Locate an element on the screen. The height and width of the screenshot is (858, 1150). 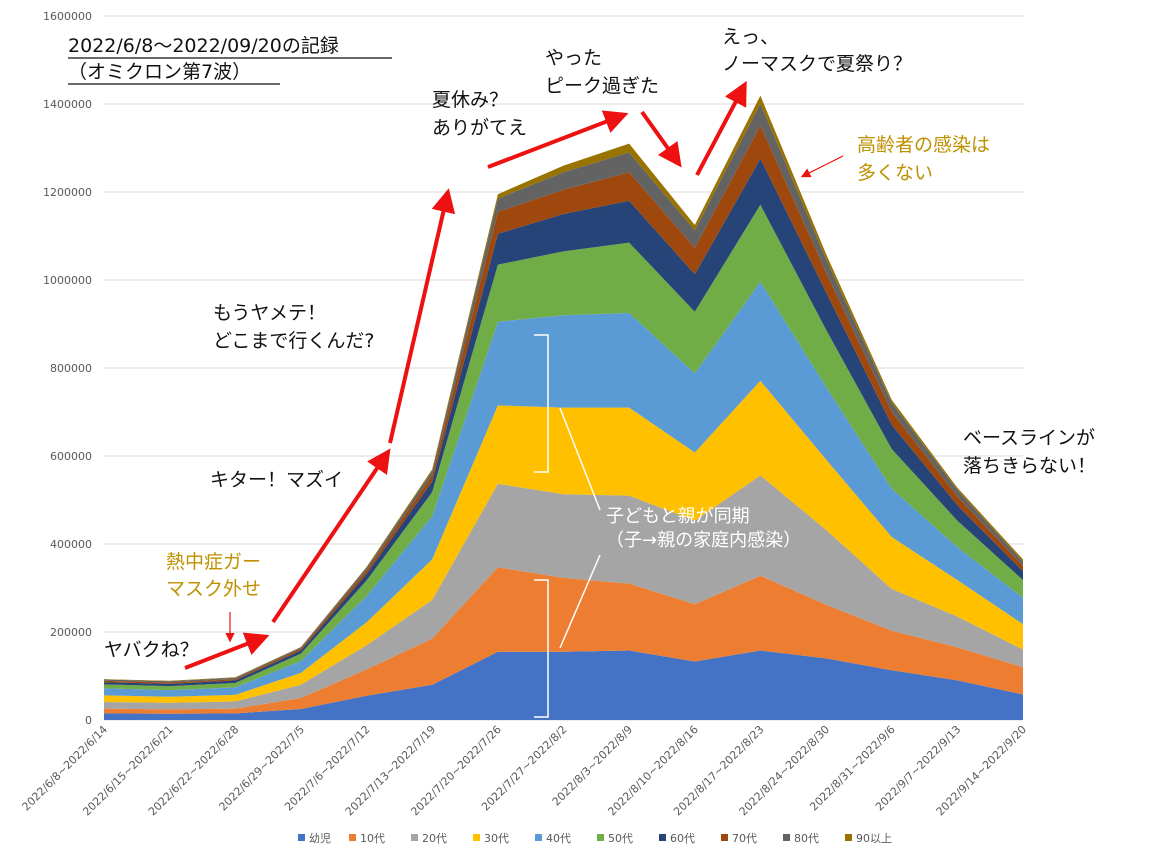
legend-label: 90以上 is located at coordinates (874, 838).